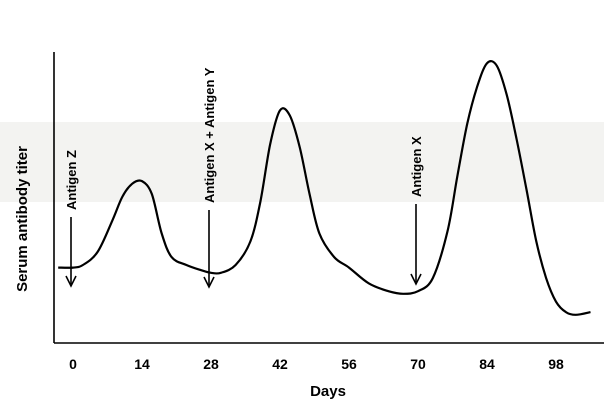 Image resolution: width=604 pixels, height=400 pixels. Describe the element at coordinates (556, 364) in the screenshot. I see `x-tick-label-98: 98` at that location.